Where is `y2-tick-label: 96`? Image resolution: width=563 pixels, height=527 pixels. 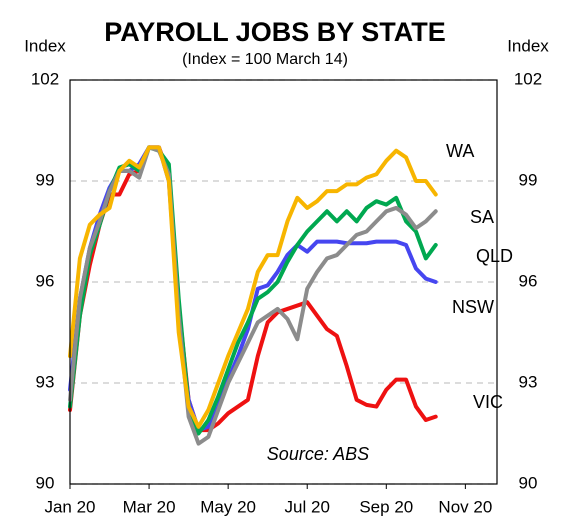 y2-tick-label: 96 is located at coordinates (528, 280).